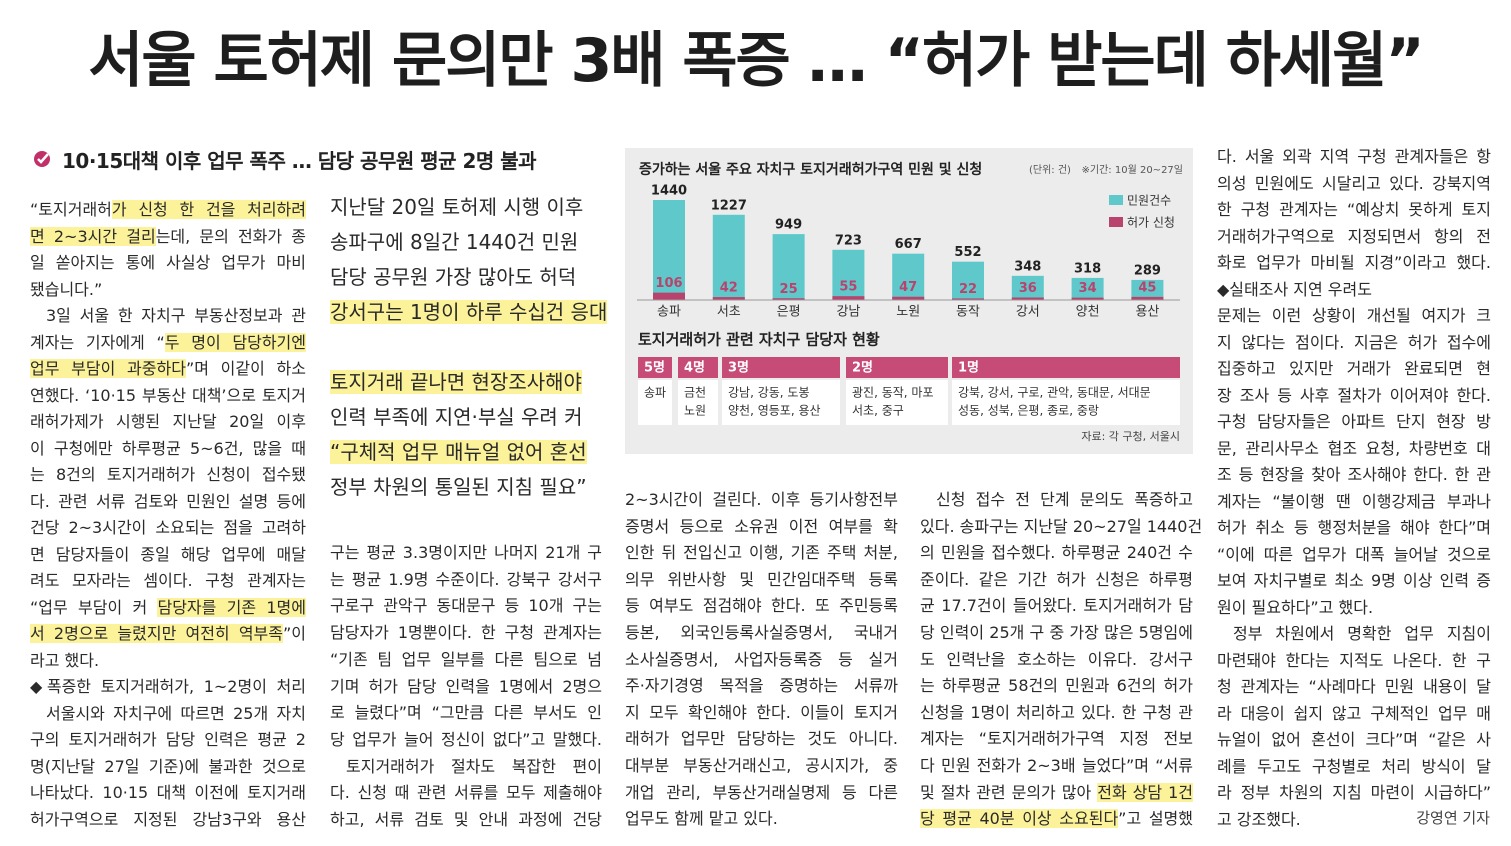  Describe the element at coordinates (168, 501) in the screenshot. I see `text-line: 다. 관련 서류 검토와 민원인 설명 등에` at that location.